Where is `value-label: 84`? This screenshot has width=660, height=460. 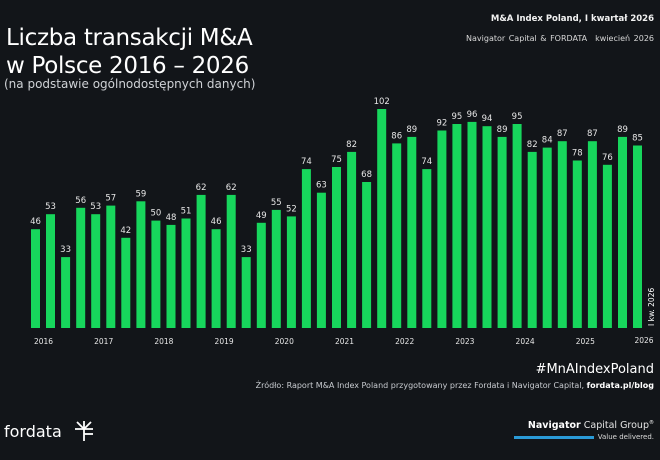
value-label: 84 is located at coordinates (547, 141).